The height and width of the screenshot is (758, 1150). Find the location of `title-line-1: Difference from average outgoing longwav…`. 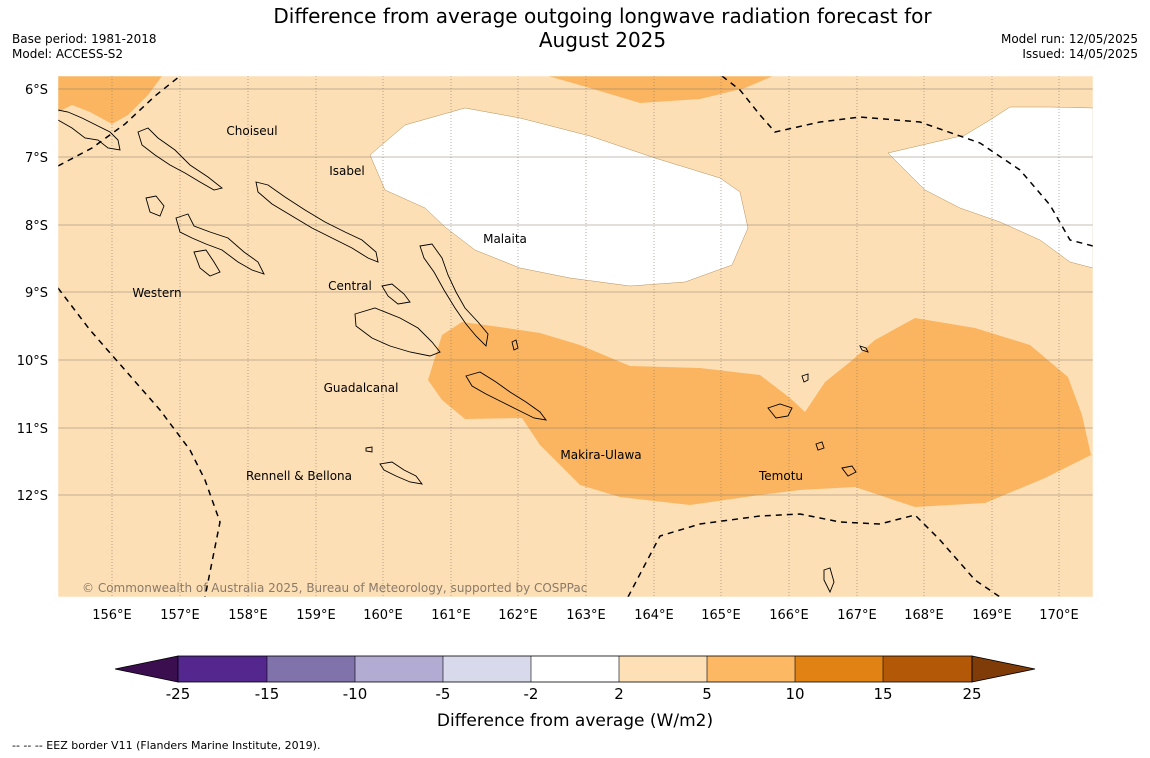

title-line-1: Difference from average outgoing longwav… is located at coordinates (602, 16).